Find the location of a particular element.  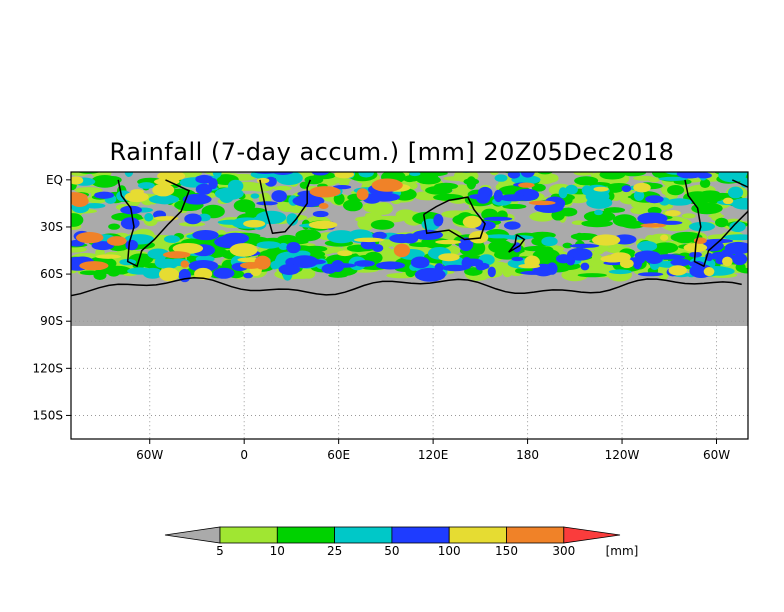

colorbar-label: 50 is located at coordinates (391, 551).